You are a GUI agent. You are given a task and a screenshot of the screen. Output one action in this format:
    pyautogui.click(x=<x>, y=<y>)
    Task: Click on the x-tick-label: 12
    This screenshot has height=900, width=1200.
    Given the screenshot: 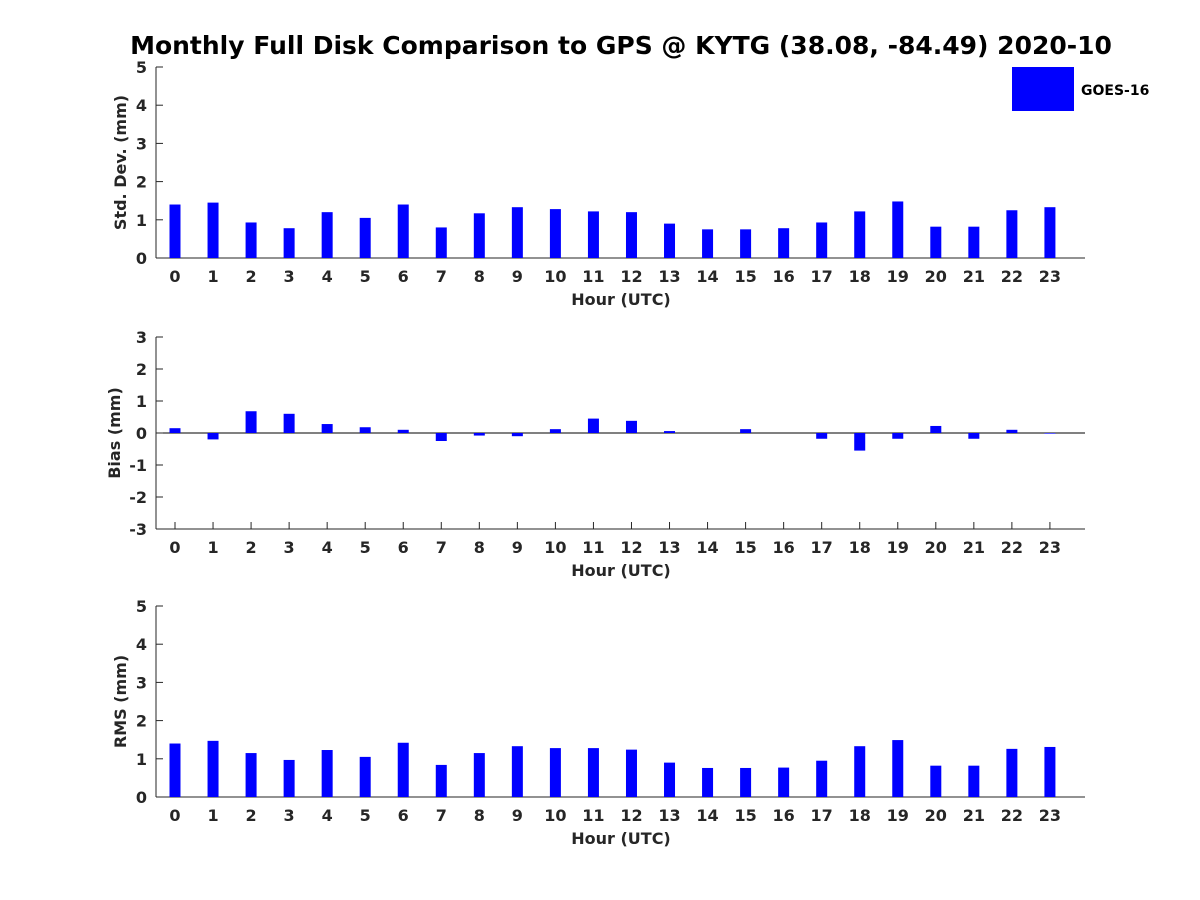 What is the action you would take?
    pyautogui.click(x=631, y=815)
    